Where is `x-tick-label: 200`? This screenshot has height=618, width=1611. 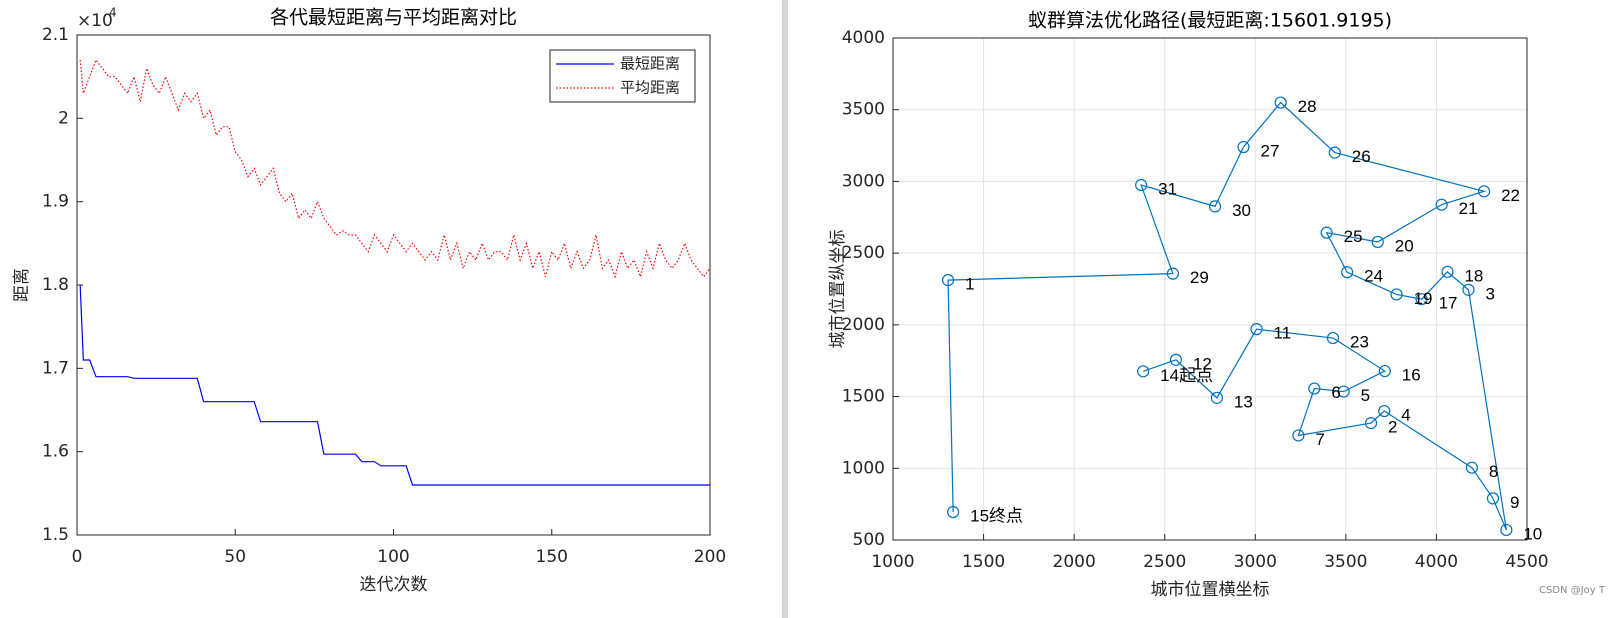
x-tick-label: 200 is located at coordinates (710, 557).